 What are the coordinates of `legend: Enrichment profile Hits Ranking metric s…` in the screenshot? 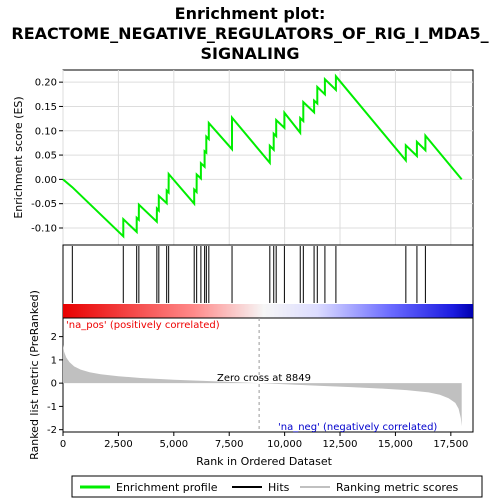 It's located at (277, 486).